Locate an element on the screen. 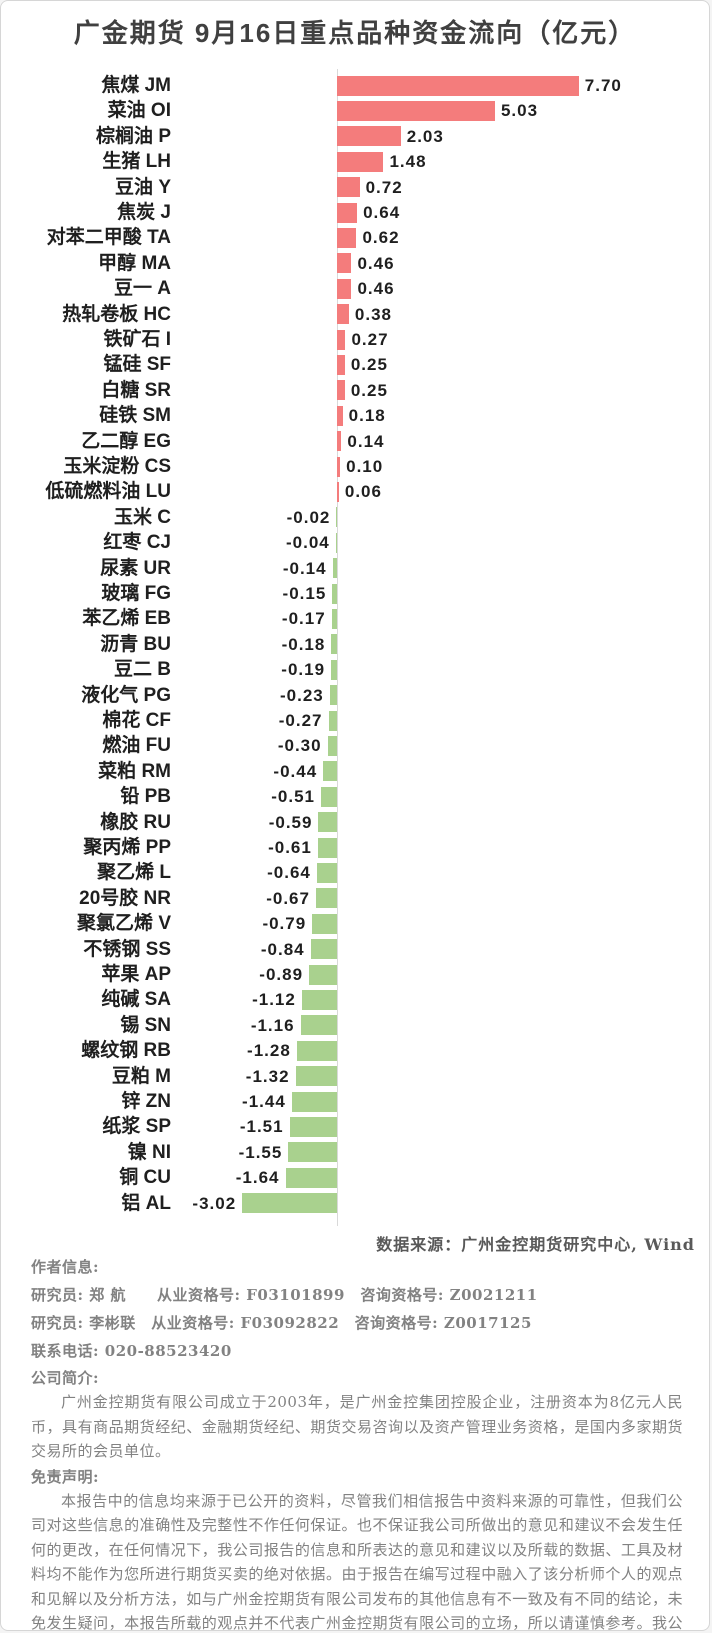 The width and height of the screenshot is (712, 1633). contact-phone: 联系电话: 020-88523420 is located at coordinates (131, 1351).